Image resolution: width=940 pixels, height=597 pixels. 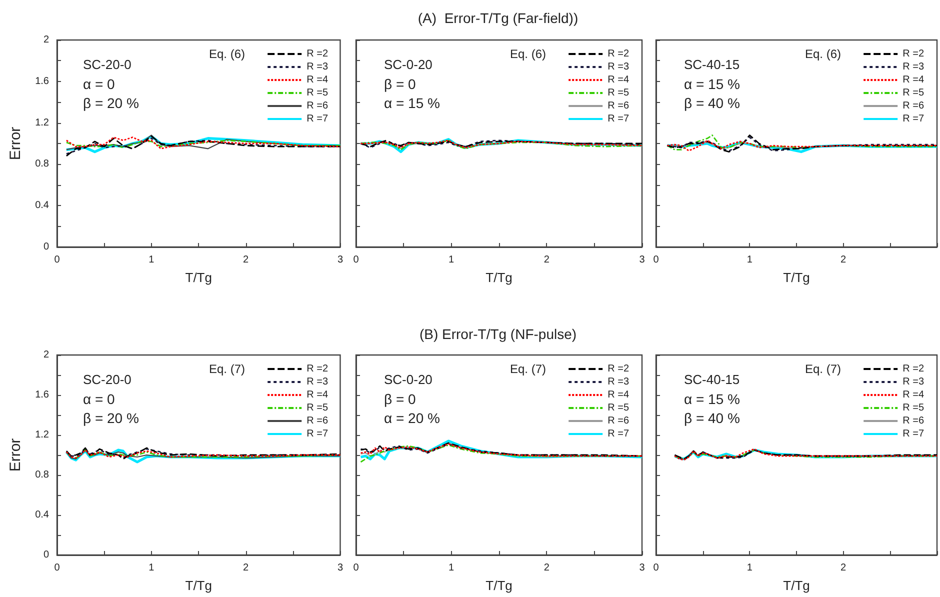 What do you see at coordinates (498, 334) in the screenshot?
I see `chart-title: (B) Error-T/Tg (NF-pulse)` at bounding box center [498, 334].